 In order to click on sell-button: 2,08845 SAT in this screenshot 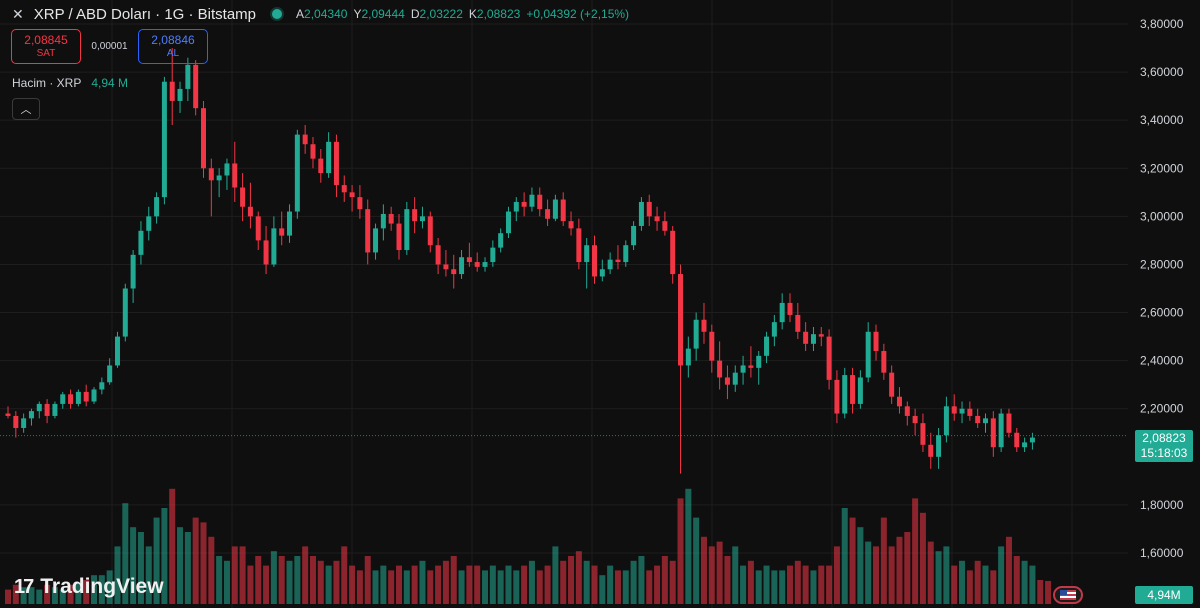, I will do `click(46, 46)`.